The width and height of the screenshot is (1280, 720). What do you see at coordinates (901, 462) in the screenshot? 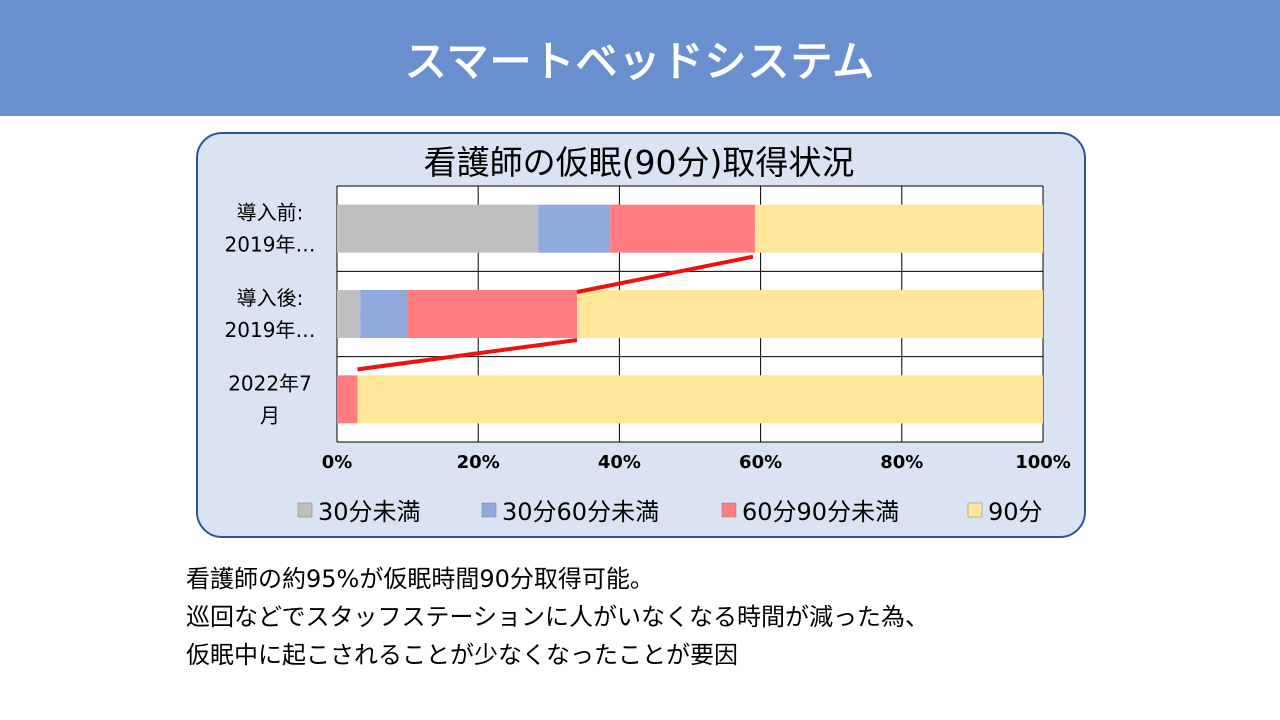
I see `x-tick-label: 80%` at bounding box center [901, 462].